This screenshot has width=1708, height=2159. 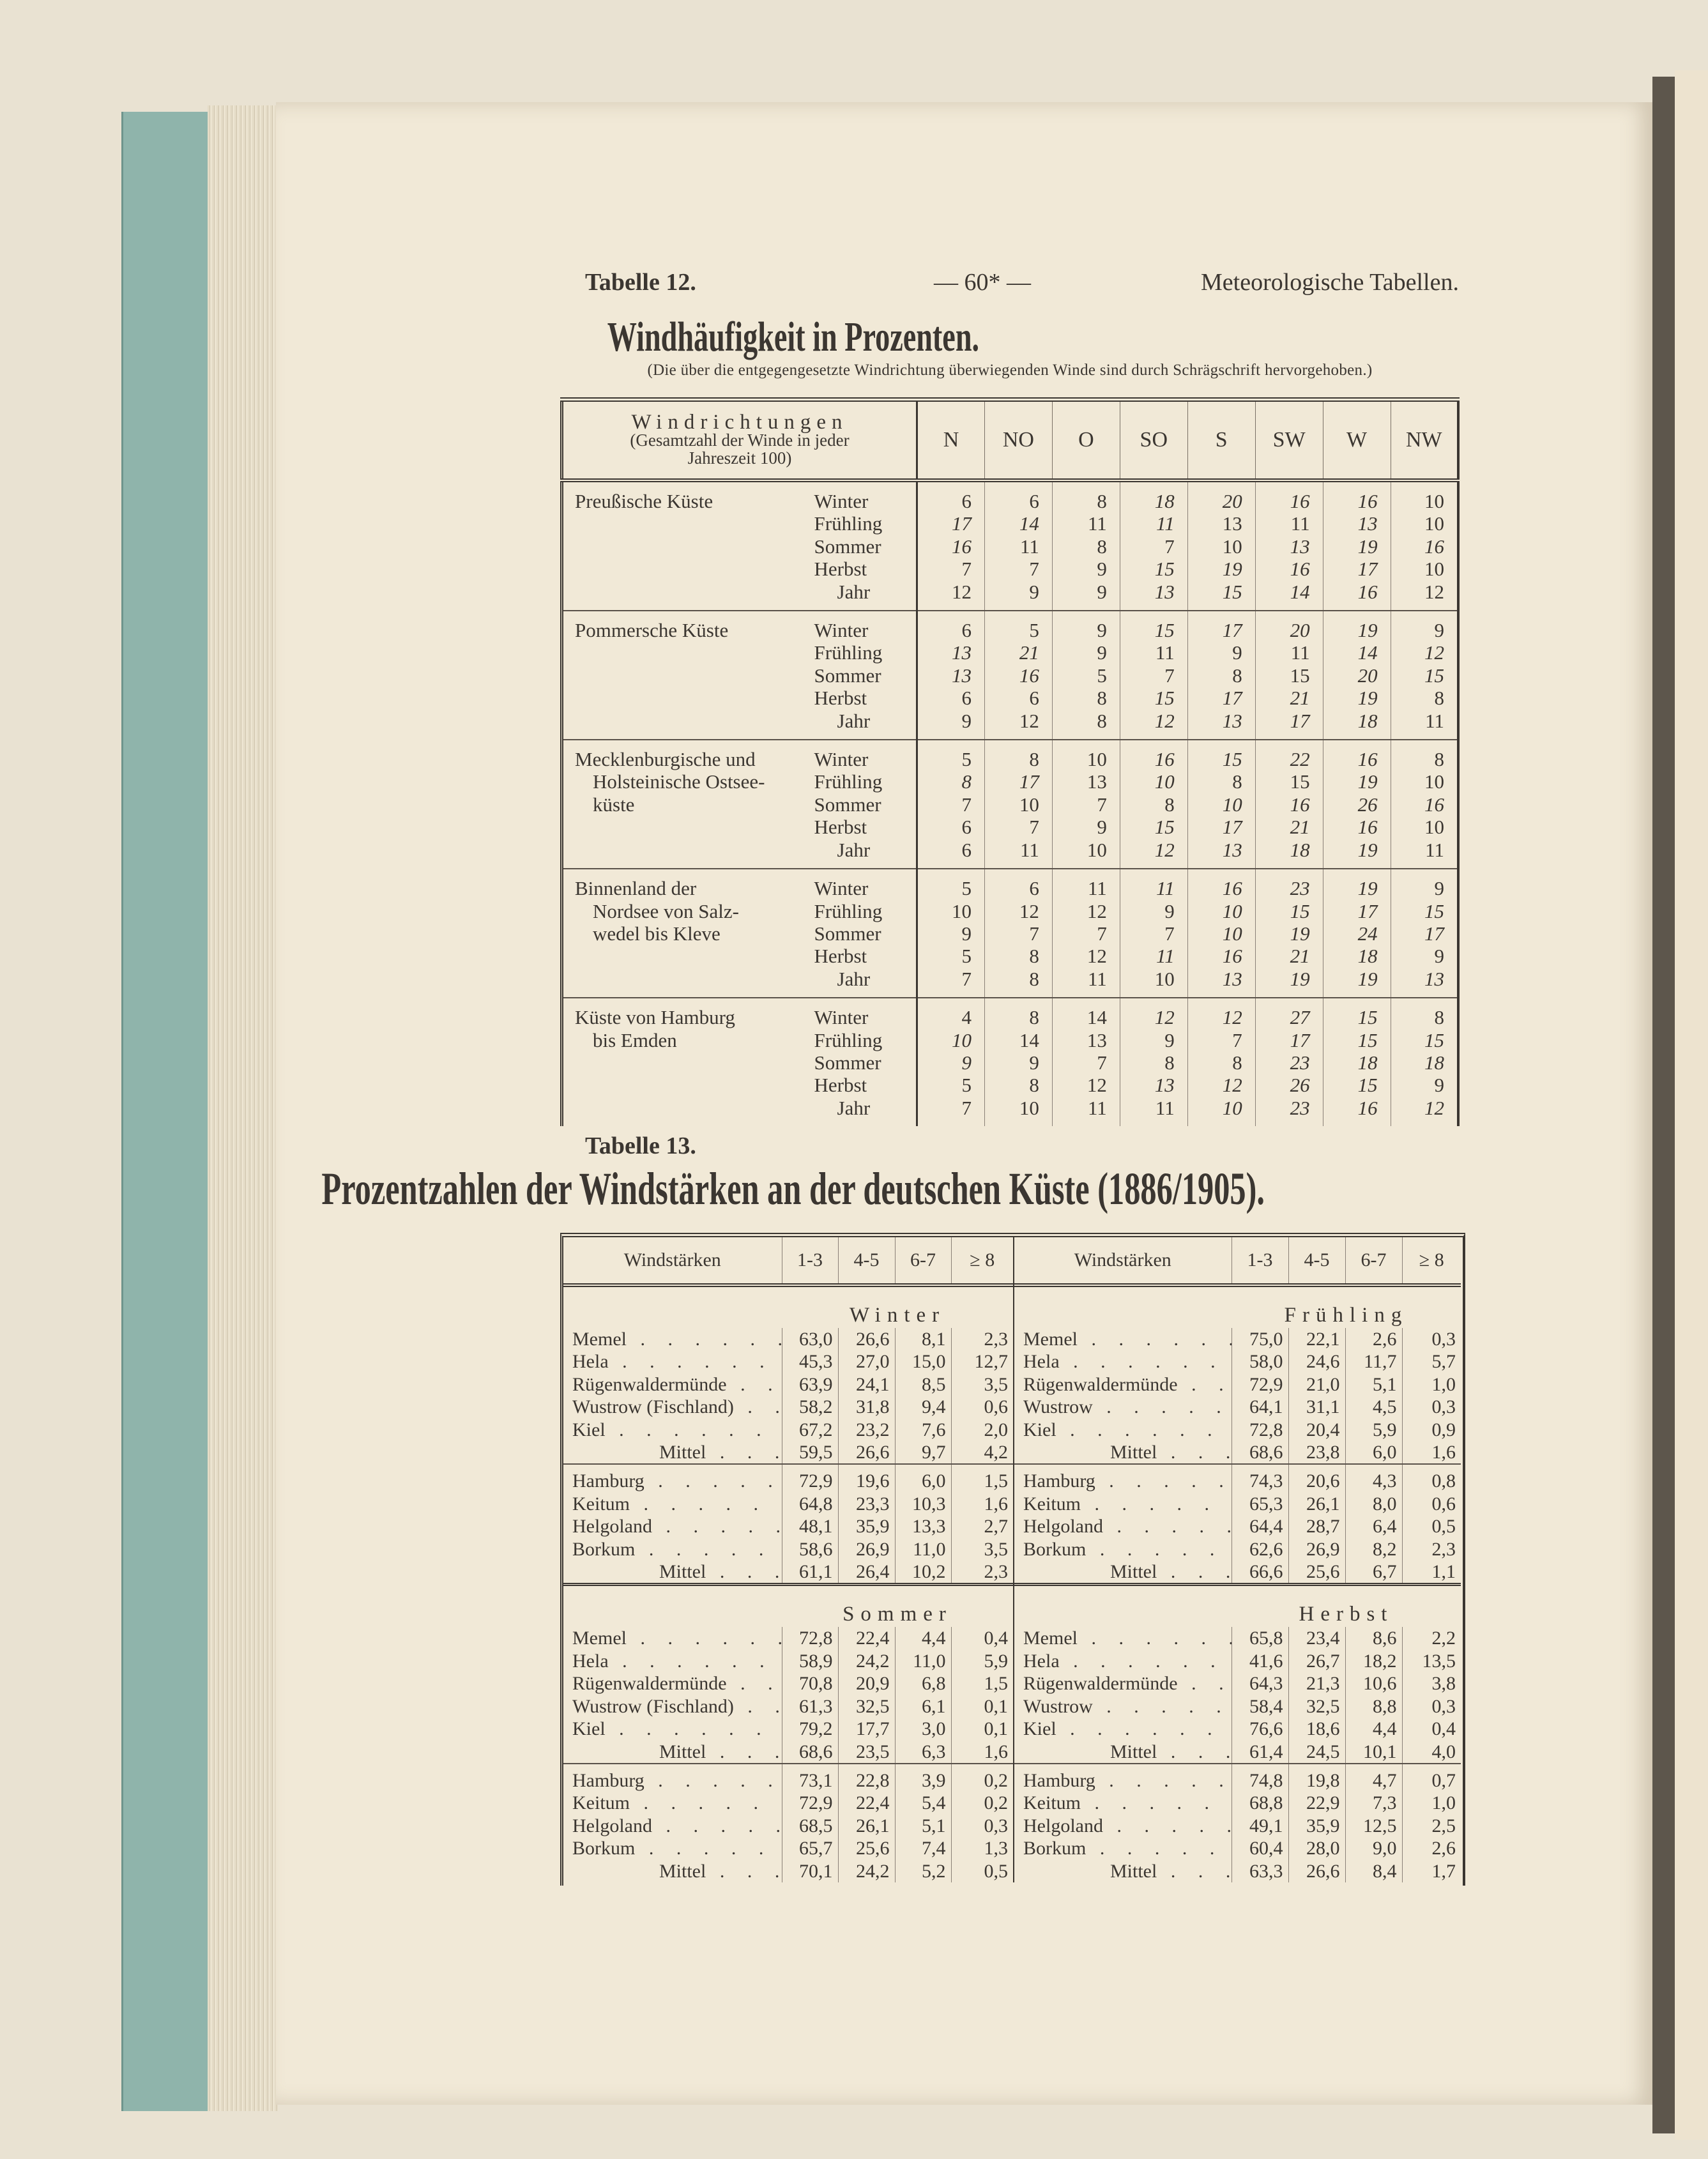 What do you see at coordinates (1431, 1361) in the screenshot?
I see `value-cell: 5,7` at bounding box center [1431, 1361].